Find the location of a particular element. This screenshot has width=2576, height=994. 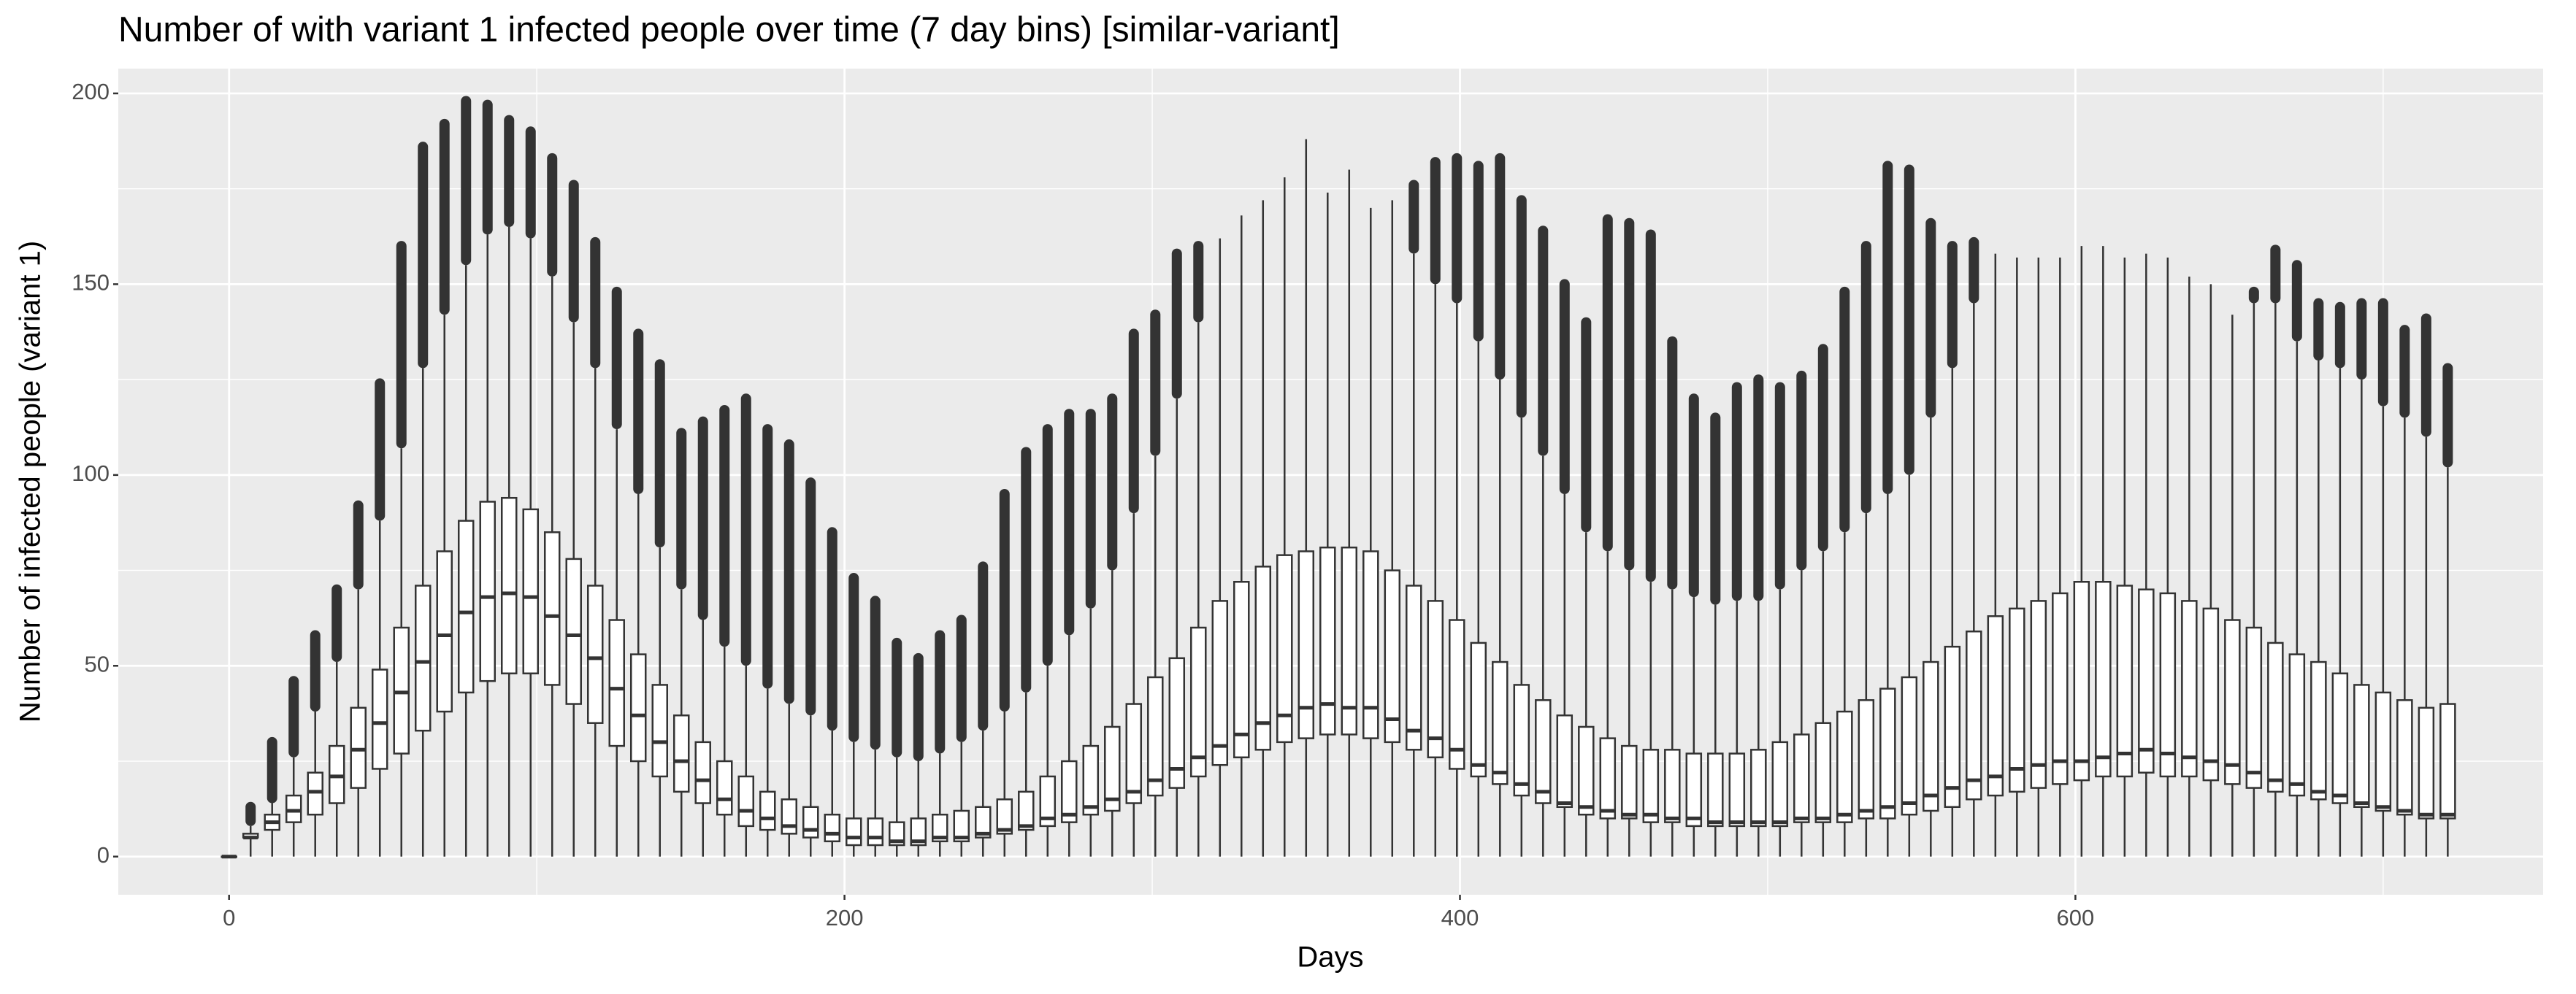

y-tick-label: 50 is located at coordinates (97, 664).